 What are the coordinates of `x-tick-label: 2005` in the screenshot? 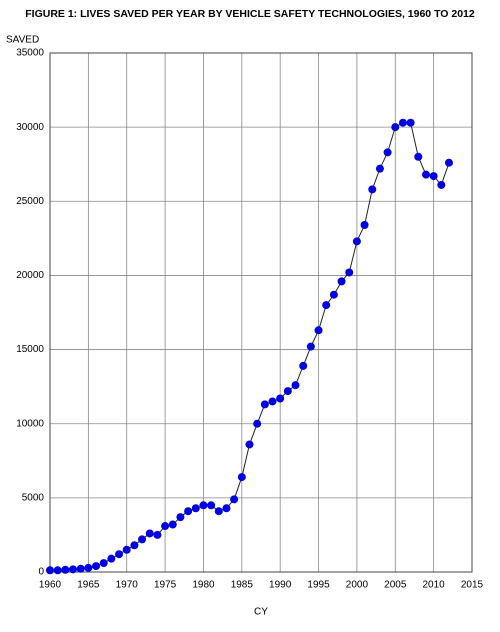 It's located at (395, 585).